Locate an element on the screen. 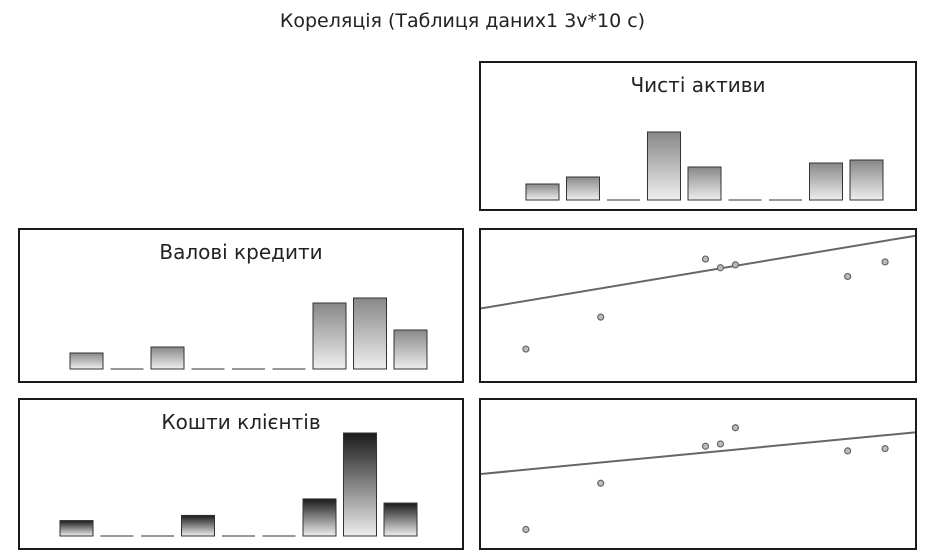 The height and width of the screenshot is (552, 925). histogram-net-assets: Чисті активи is located at coordinates (698, 136).